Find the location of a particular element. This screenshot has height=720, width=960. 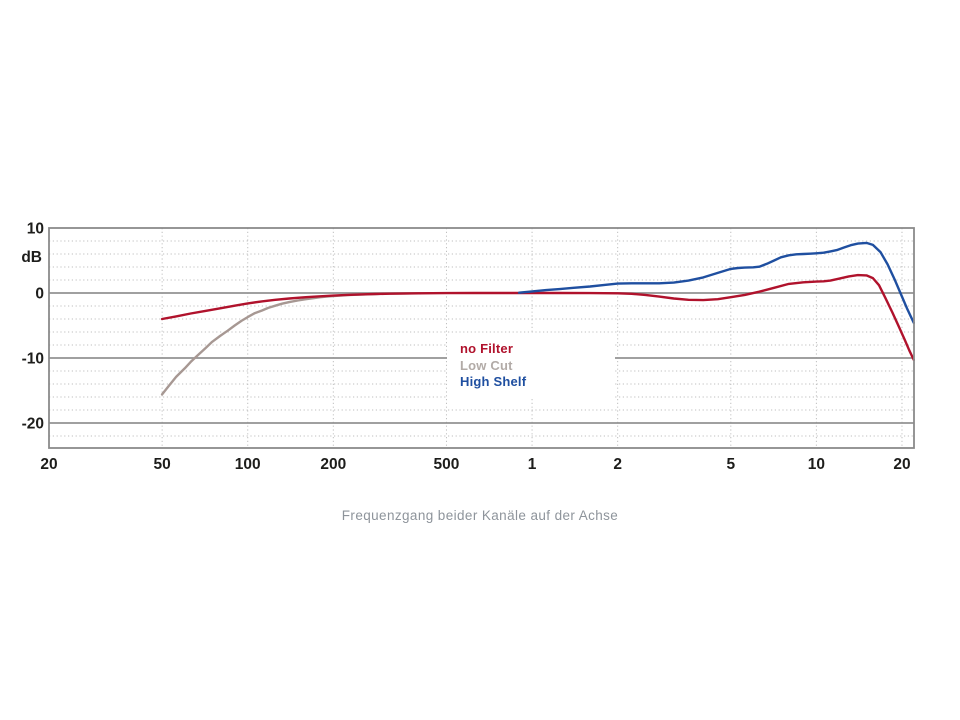

y-tick-label: 0 is located at coordinates (39, 294).